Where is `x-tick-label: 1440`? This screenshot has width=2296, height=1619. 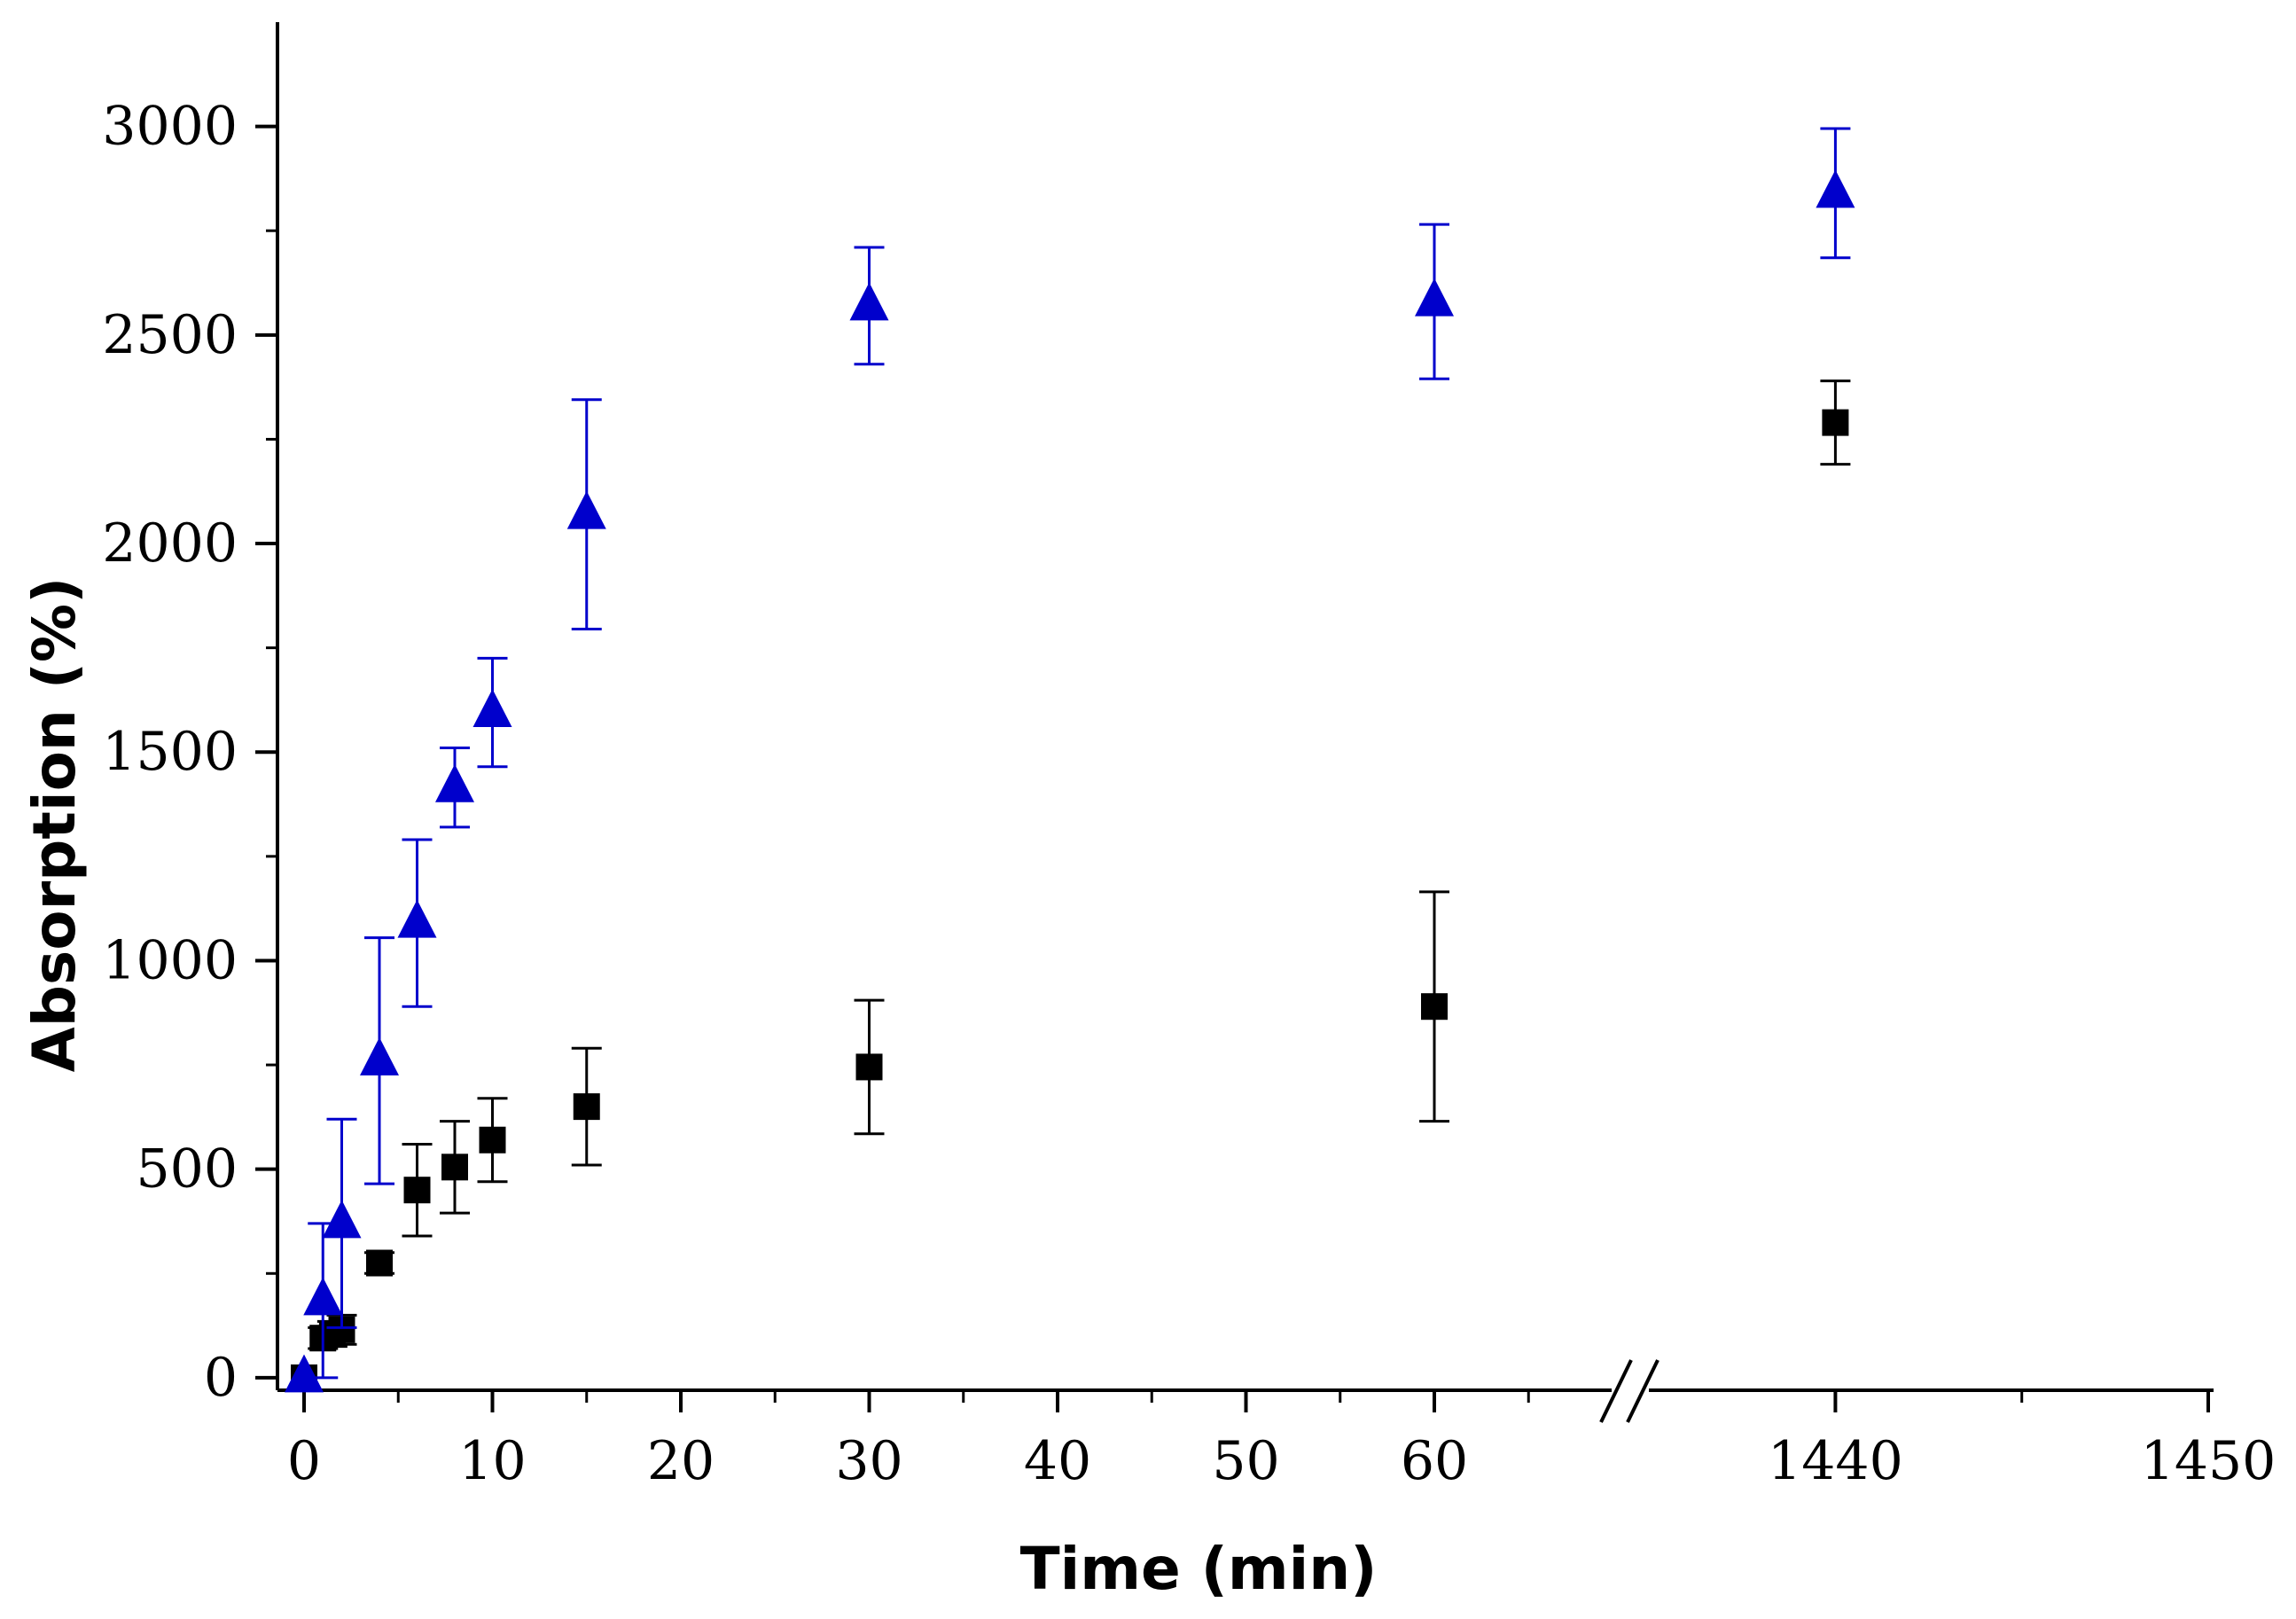 x-tick-label: 1440 is located at coordinates (1835, 1461).